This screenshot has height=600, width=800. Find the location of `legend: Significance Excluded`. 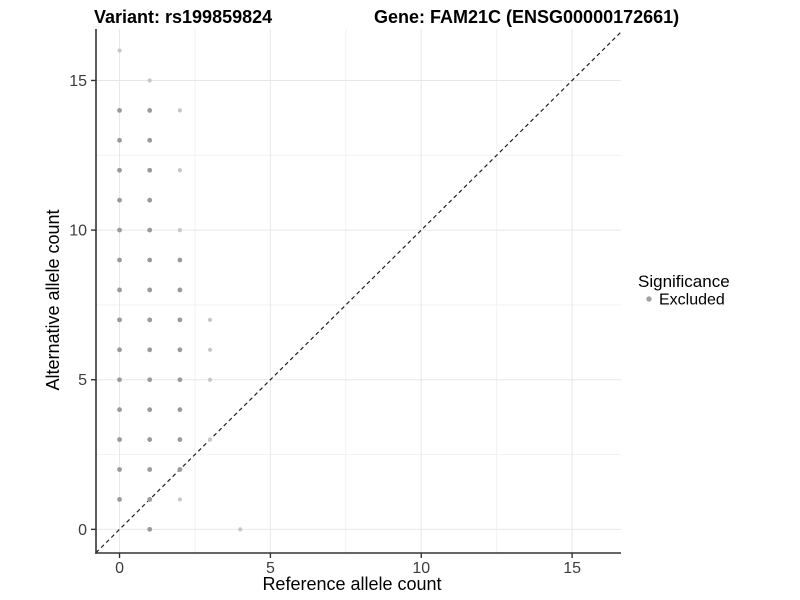

legend: Significance Excluded is located at coordinates (684, 290).